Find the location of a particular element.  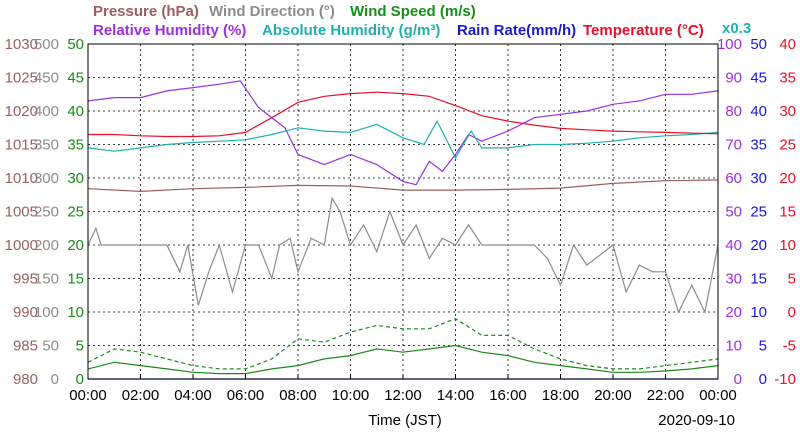

tick-label-wind-speed: 30 is located at coordinates (75, 178).